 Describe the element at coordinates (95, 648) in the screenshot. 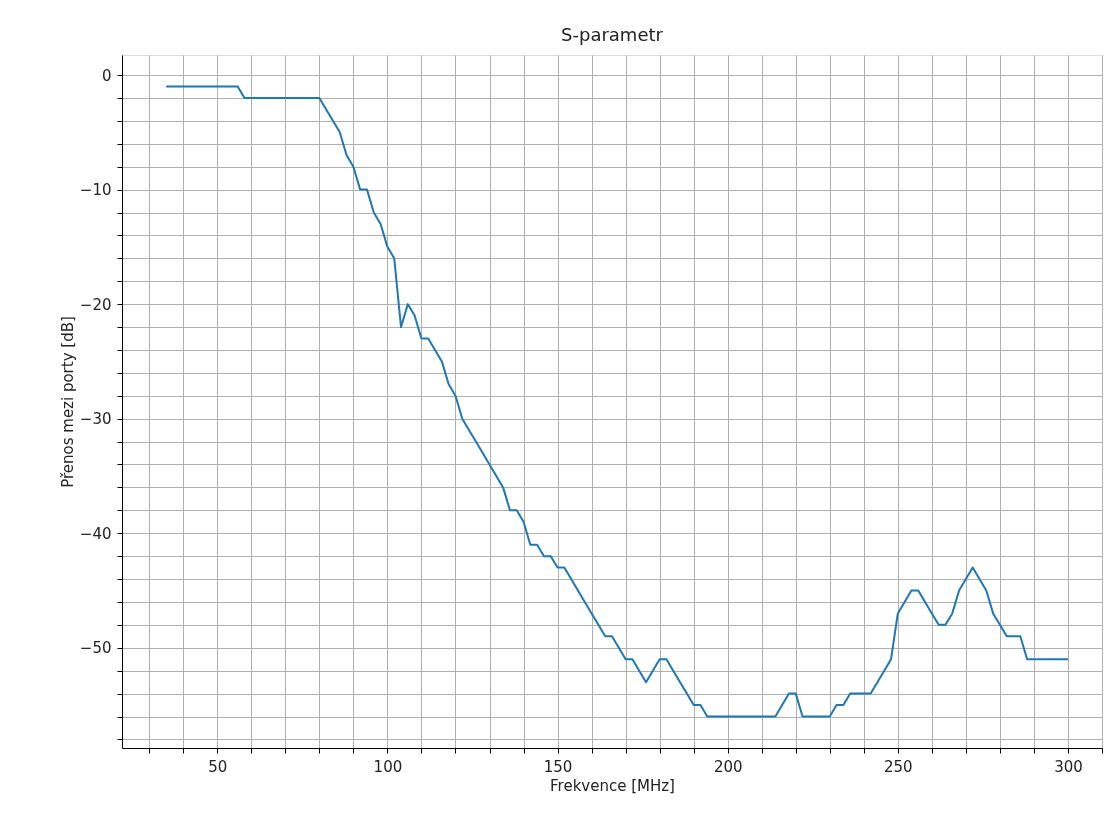

I see `y-tick-label: −50` at that location.